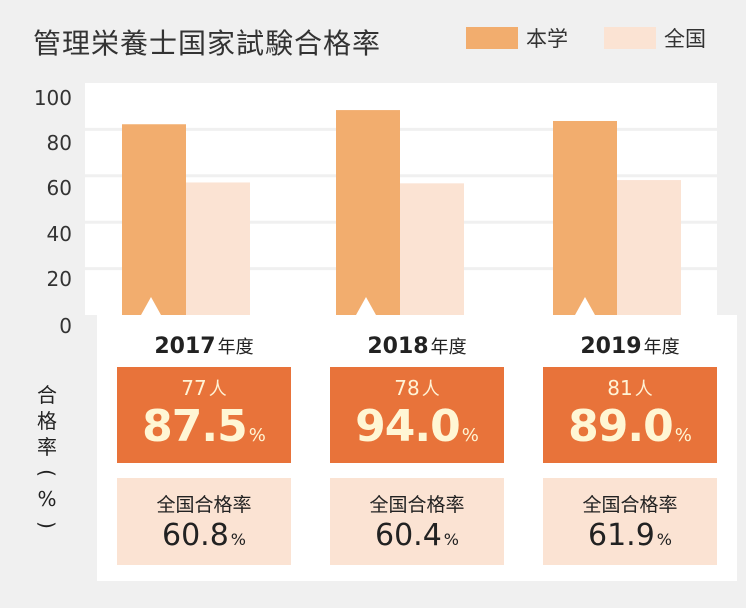 This screenshot has height=608, width=746. Describe the element at coordinates (47, 447) in the screenshot. I see `y-axis-label-char: 率` at that location.